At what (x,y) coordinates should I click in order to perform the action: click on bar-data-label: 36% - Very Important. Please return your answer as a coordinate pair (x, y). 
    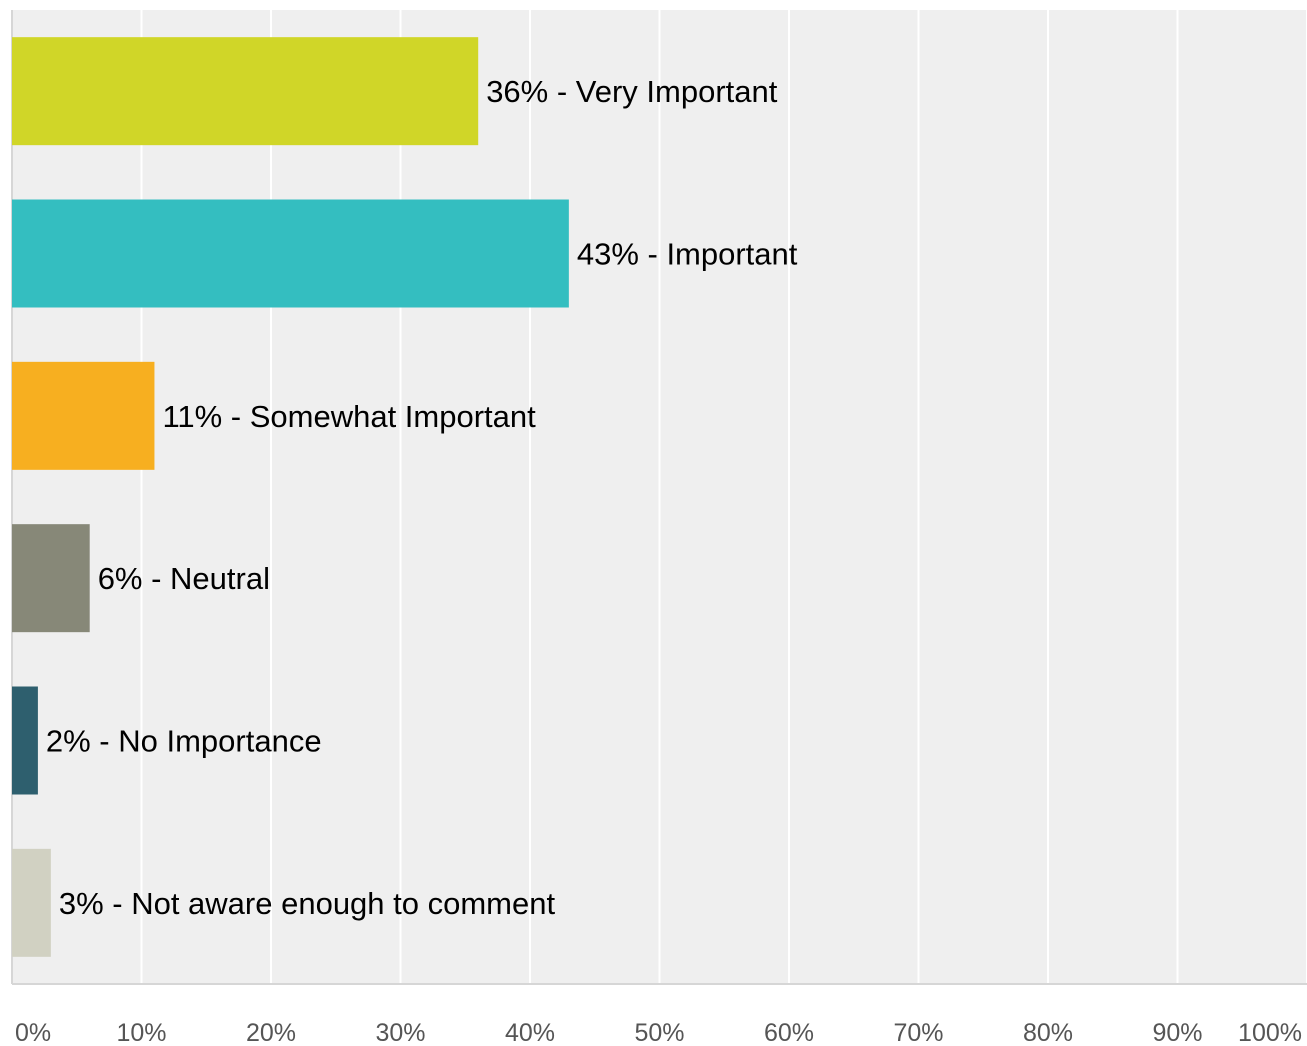
    Looking at the image, I should click on (632, 91).